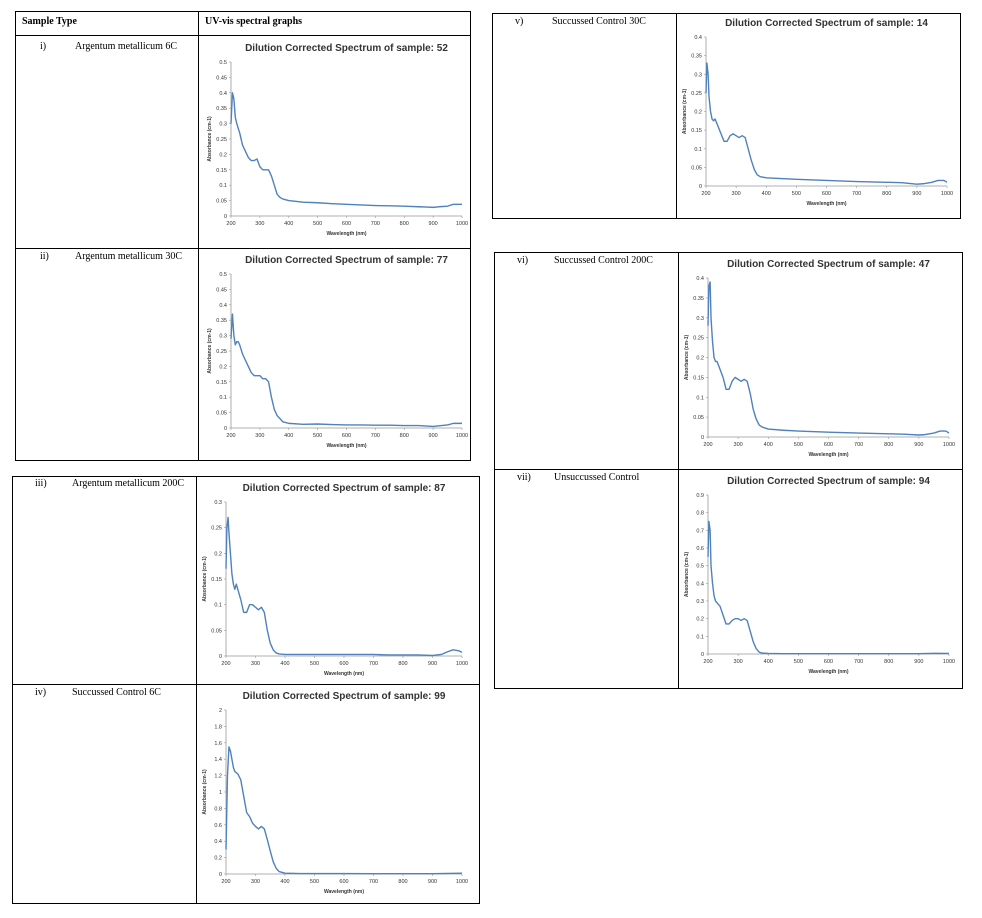 The width and height of the screenshot is (982, 918). Describe the element at coordinates (49, 21) in the screenshot. I see `header-sample-type: Sample Type` at that location.